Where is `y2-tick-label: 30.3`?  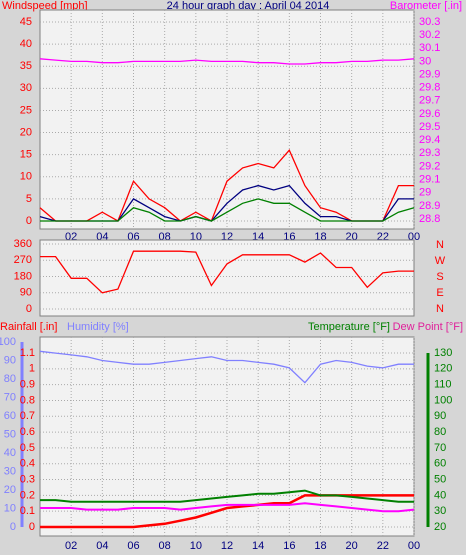
y2-tick-label: 30.3 is located at coordinates (429, 22).